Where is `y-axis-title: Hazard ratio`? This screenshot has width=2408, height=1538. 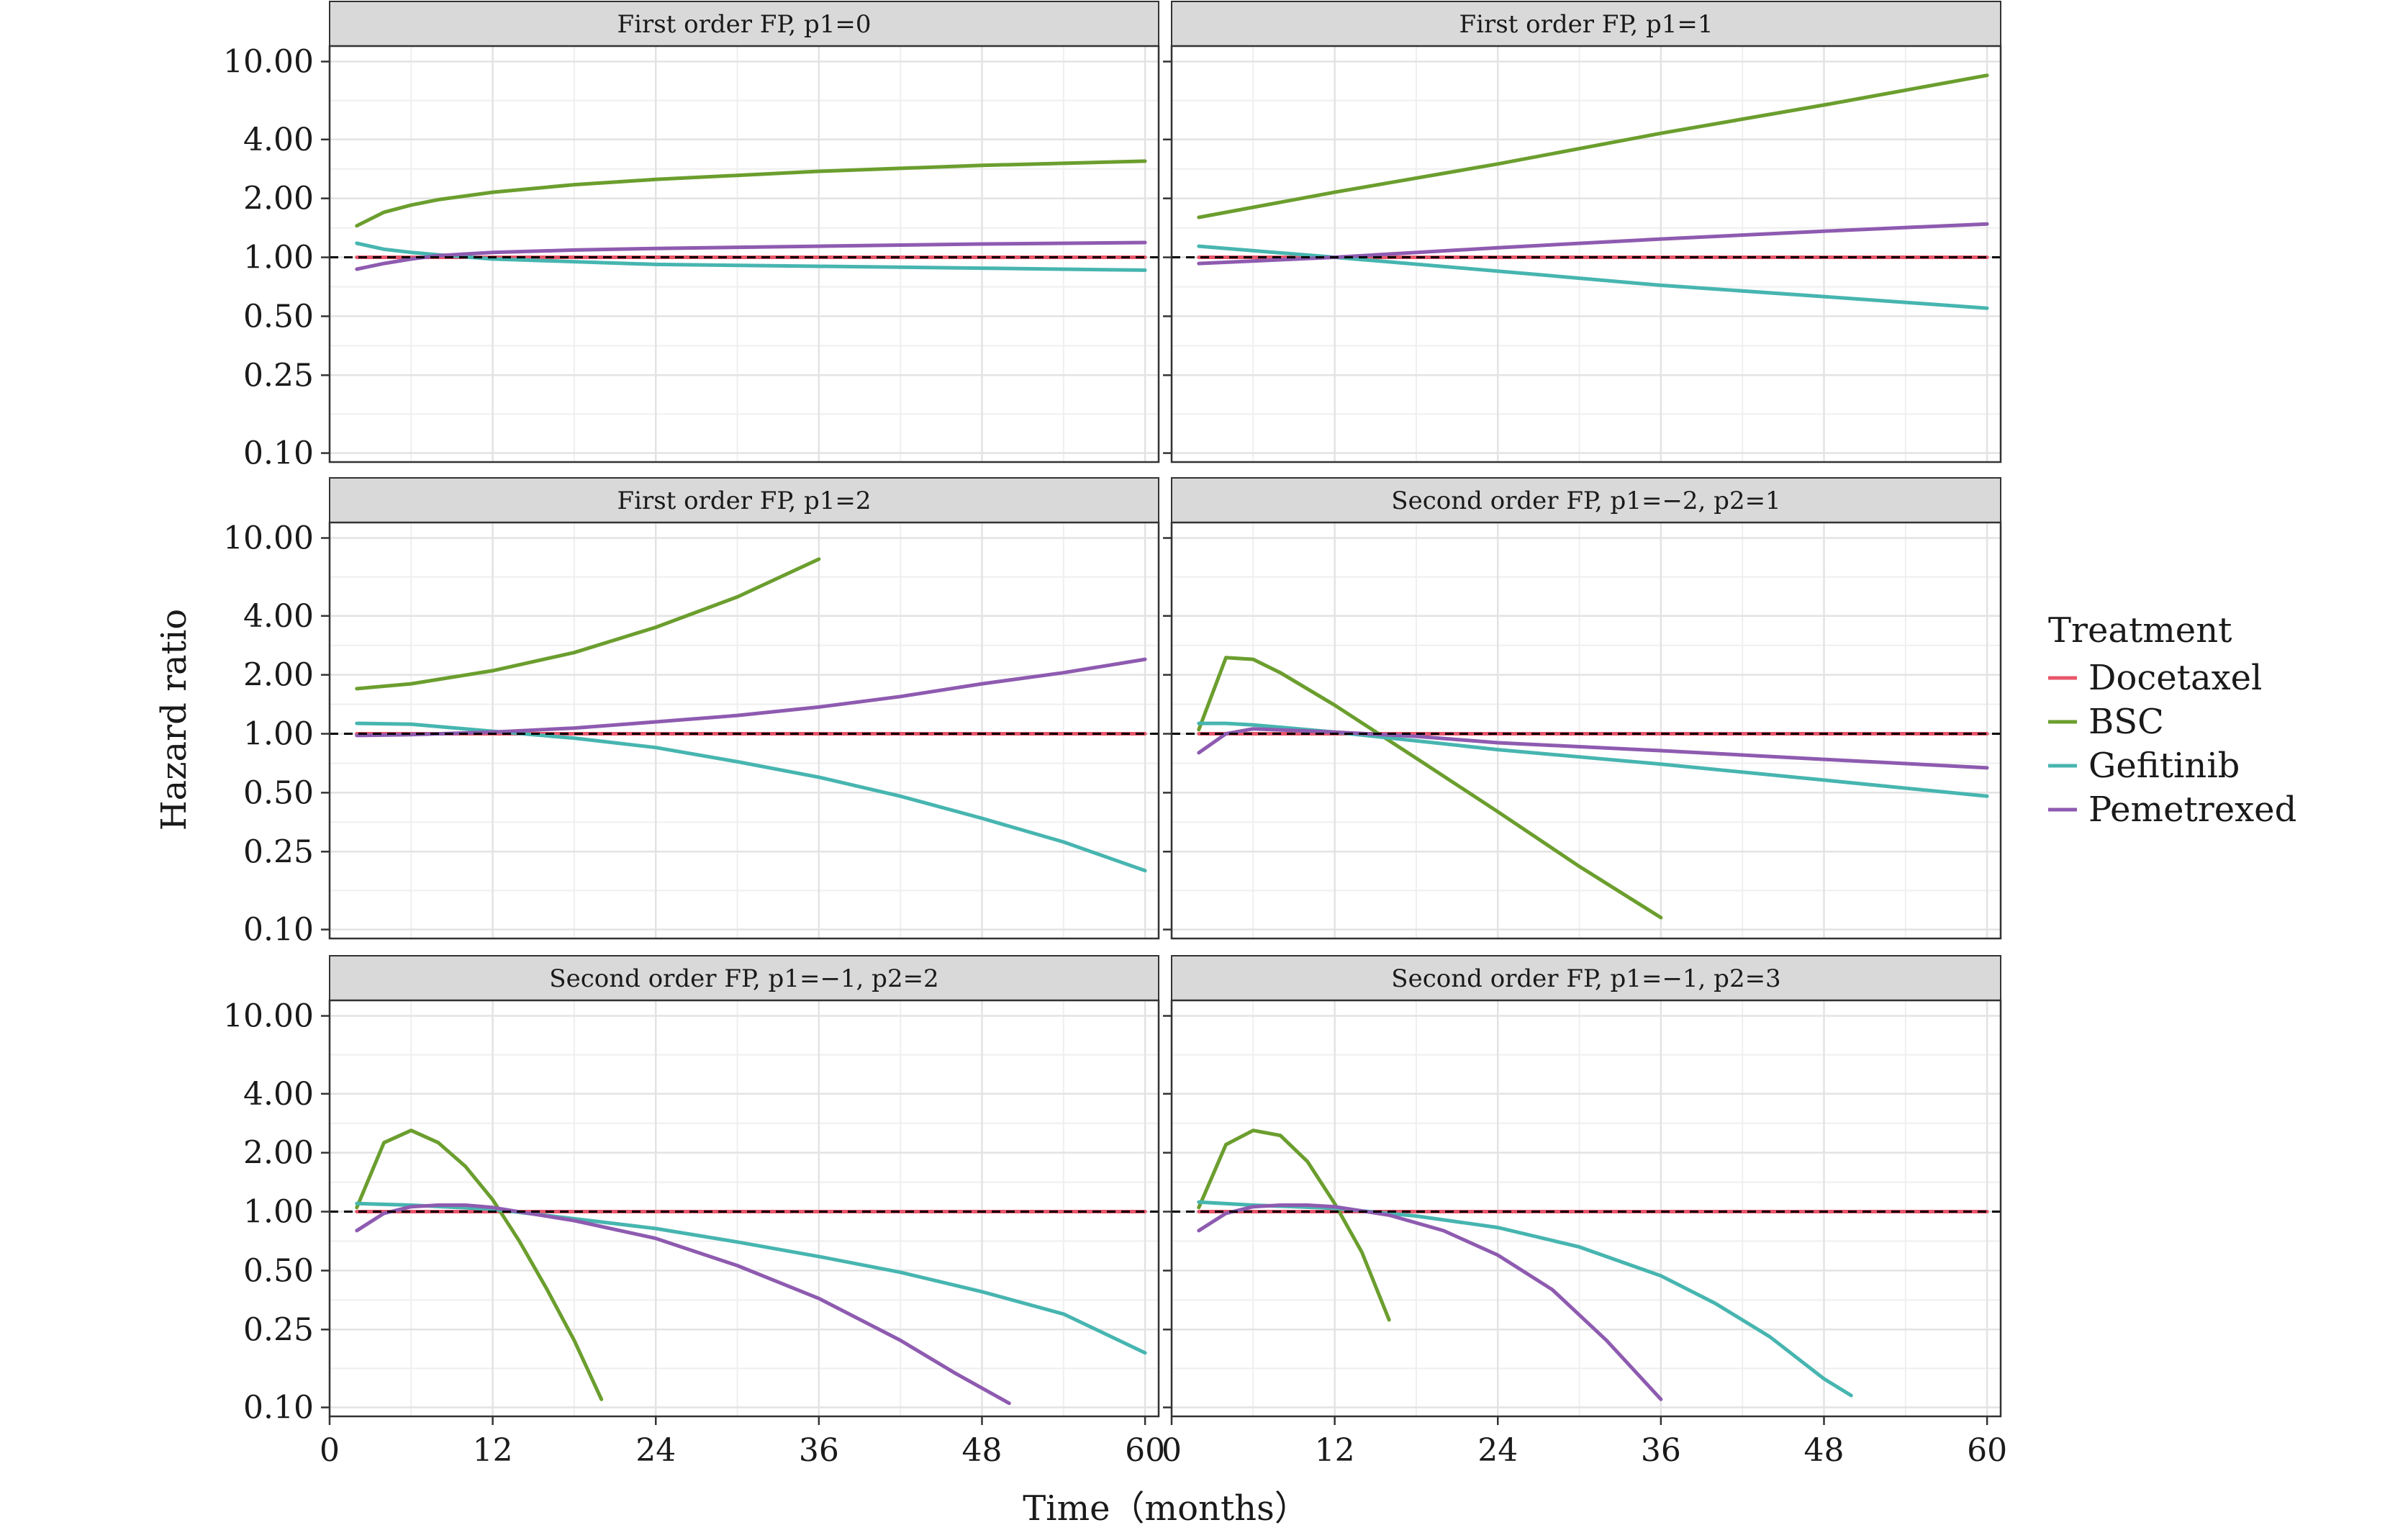
y-axis-title: Hazard ratio is located at coordinates (174, 720).